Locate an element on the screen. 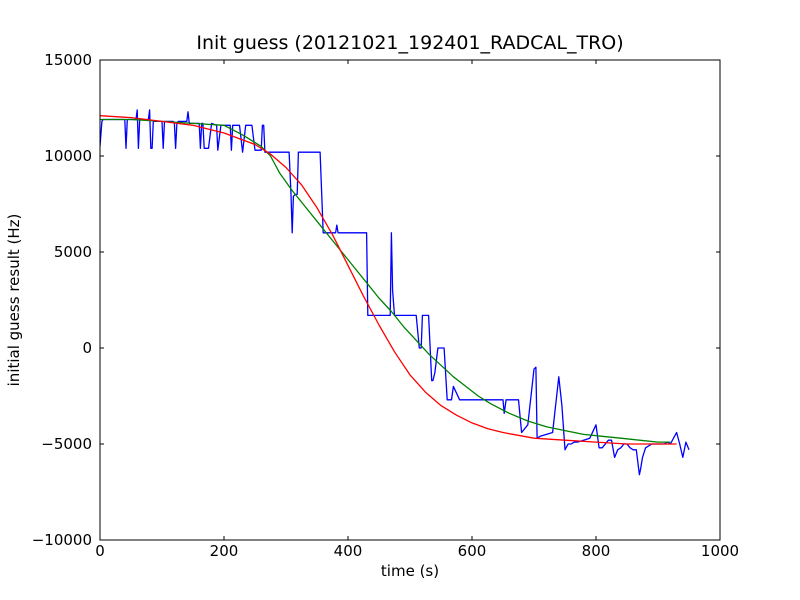 The height and width of the screenshot is (600, 800). chart-title: Init guess (20121021_192401_RADCAL_TRO) is located at coordinates (409, 43).